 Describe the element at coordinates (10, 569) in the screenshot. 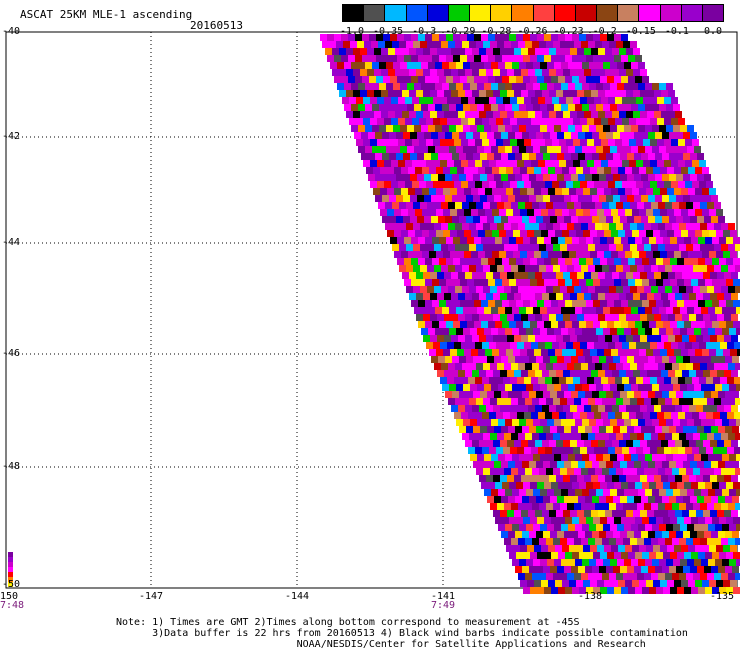

I see `mini-colorbar-swatch` at that location.